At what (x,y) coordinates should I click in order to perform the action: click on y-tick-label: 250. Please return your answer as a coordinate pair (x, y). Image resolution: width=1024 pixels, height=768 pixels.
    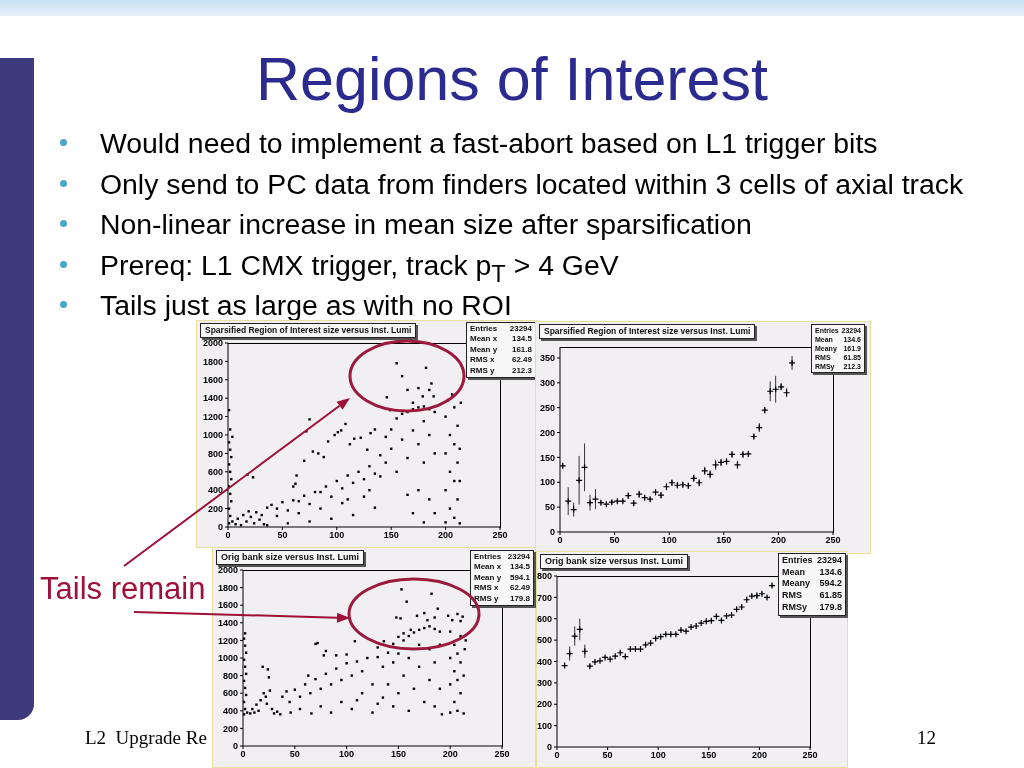
    Looking at the image, I should click on (547, 407).